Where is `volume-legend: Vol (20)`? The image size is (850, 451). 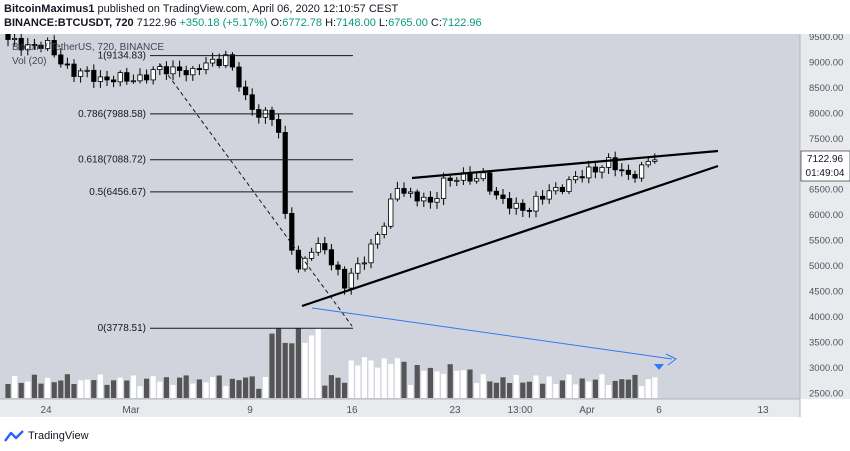 volume-legend: Vol (20) is located at coordinates (29, 61).